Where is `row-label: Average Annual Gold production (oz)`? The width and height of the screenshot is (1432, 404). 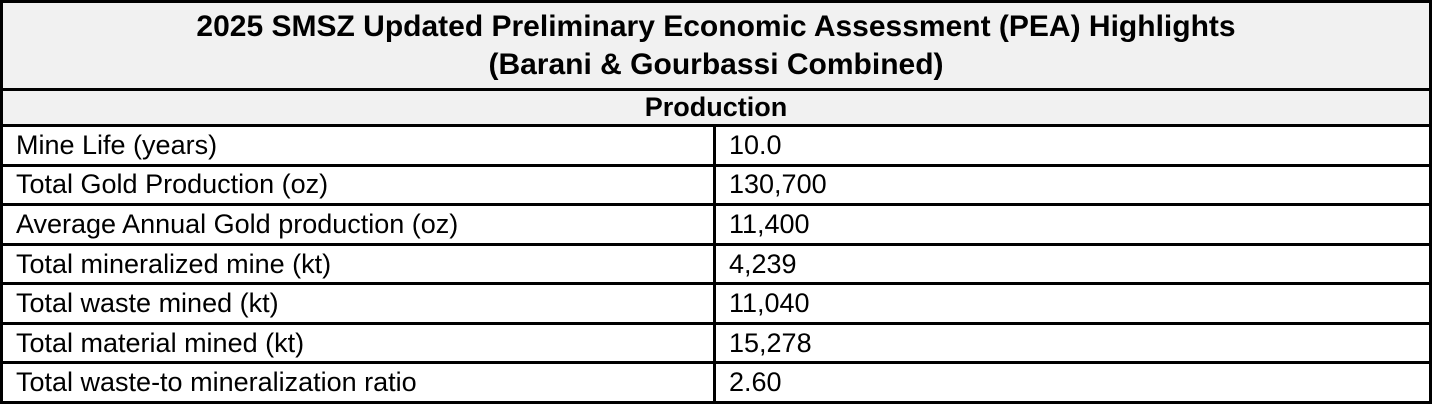 row-label: Average Annual Gold production (oz) is located at coordinates (359, 224).